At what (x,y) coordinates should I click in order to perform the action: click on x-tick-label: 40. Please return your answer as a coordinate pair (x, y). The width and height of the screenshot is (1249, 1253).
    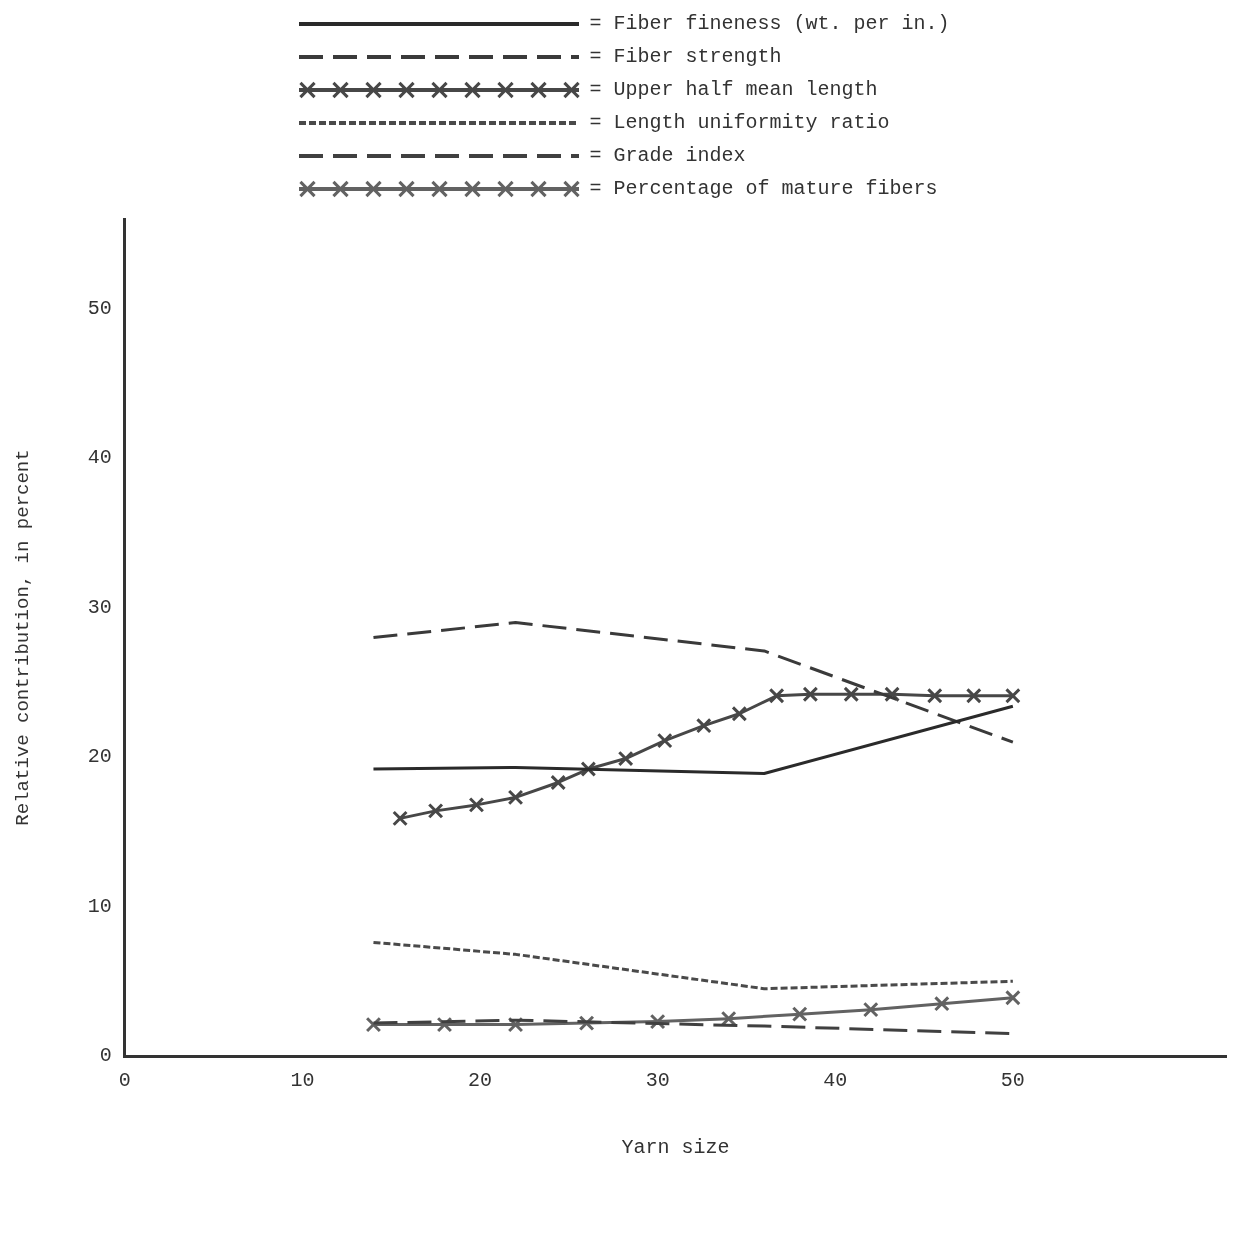
    Looking at the image, I should click on (835, 1081).